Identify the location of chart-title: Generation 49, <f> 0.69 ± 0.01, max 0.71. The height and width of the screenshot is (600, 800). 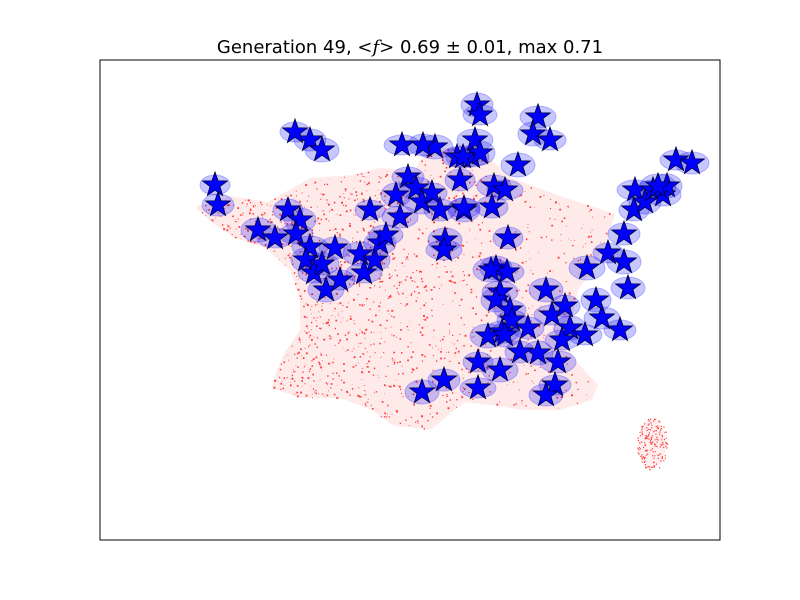
(410, 47).